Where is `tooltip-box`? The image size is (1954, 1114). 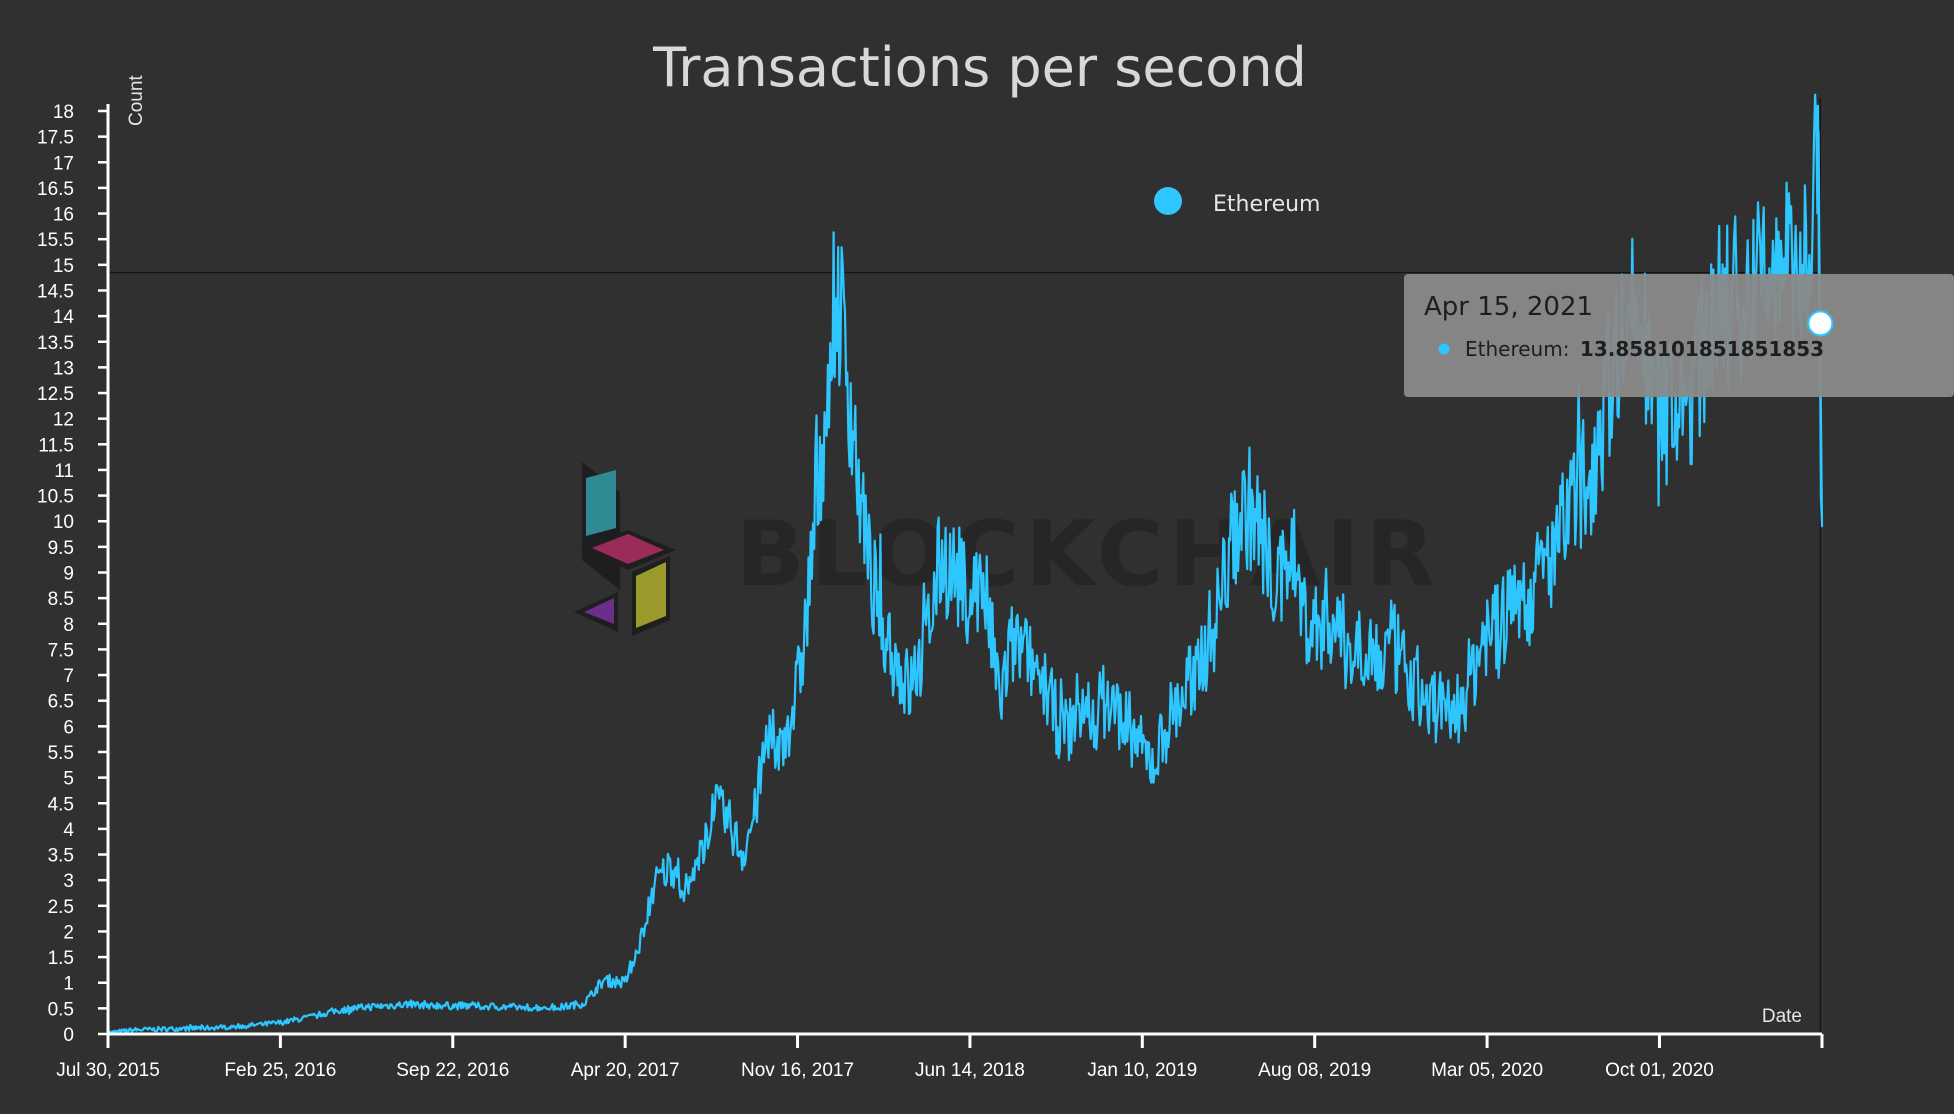 tooltip-box is located at coordinates (1679, 335).